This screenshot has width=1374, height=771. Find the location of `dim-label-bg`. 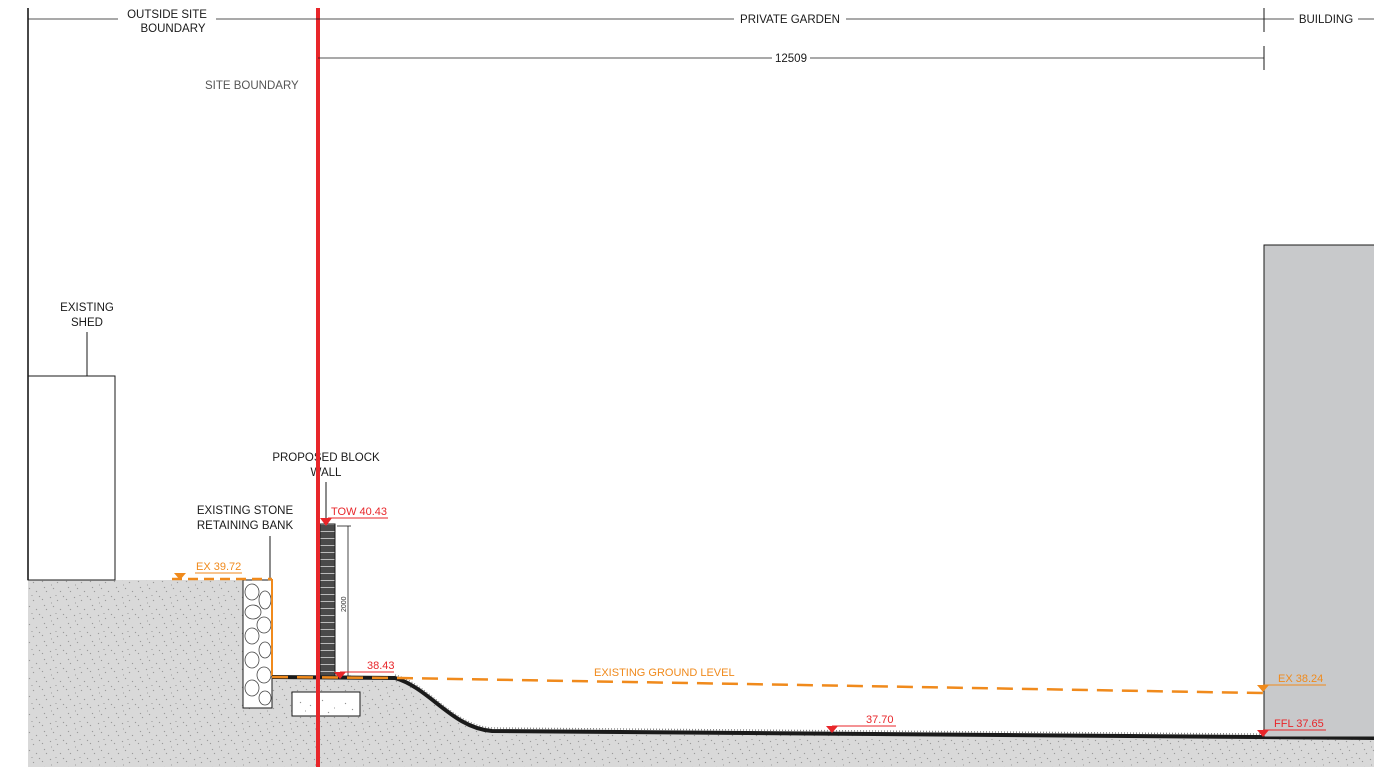

dim-label-bg is located at coordinates (791, 58).